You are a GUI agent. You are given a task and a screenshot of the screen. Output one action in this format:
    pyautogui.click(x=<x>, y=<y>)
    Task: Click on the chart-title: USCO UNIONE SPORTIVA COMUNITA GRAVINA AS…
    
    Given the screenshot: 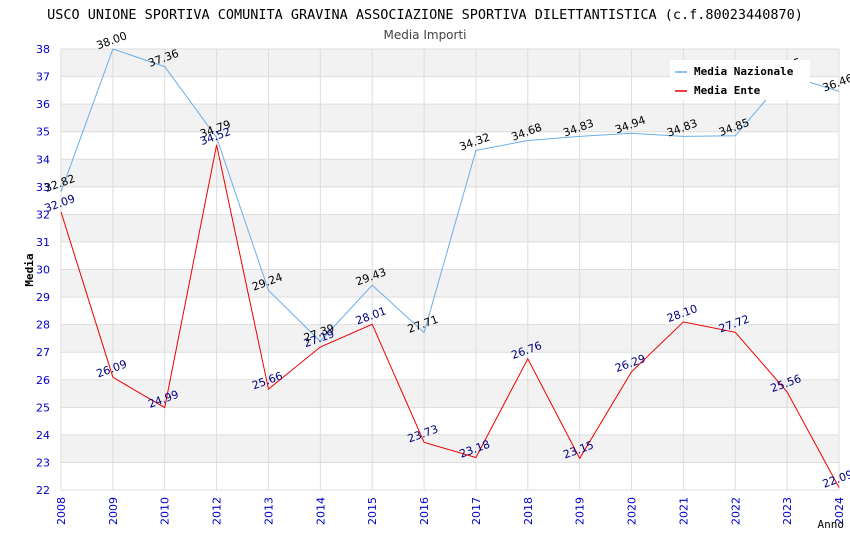 What is the action you would take?
    pyautogui.click(x=425, y=15)
    